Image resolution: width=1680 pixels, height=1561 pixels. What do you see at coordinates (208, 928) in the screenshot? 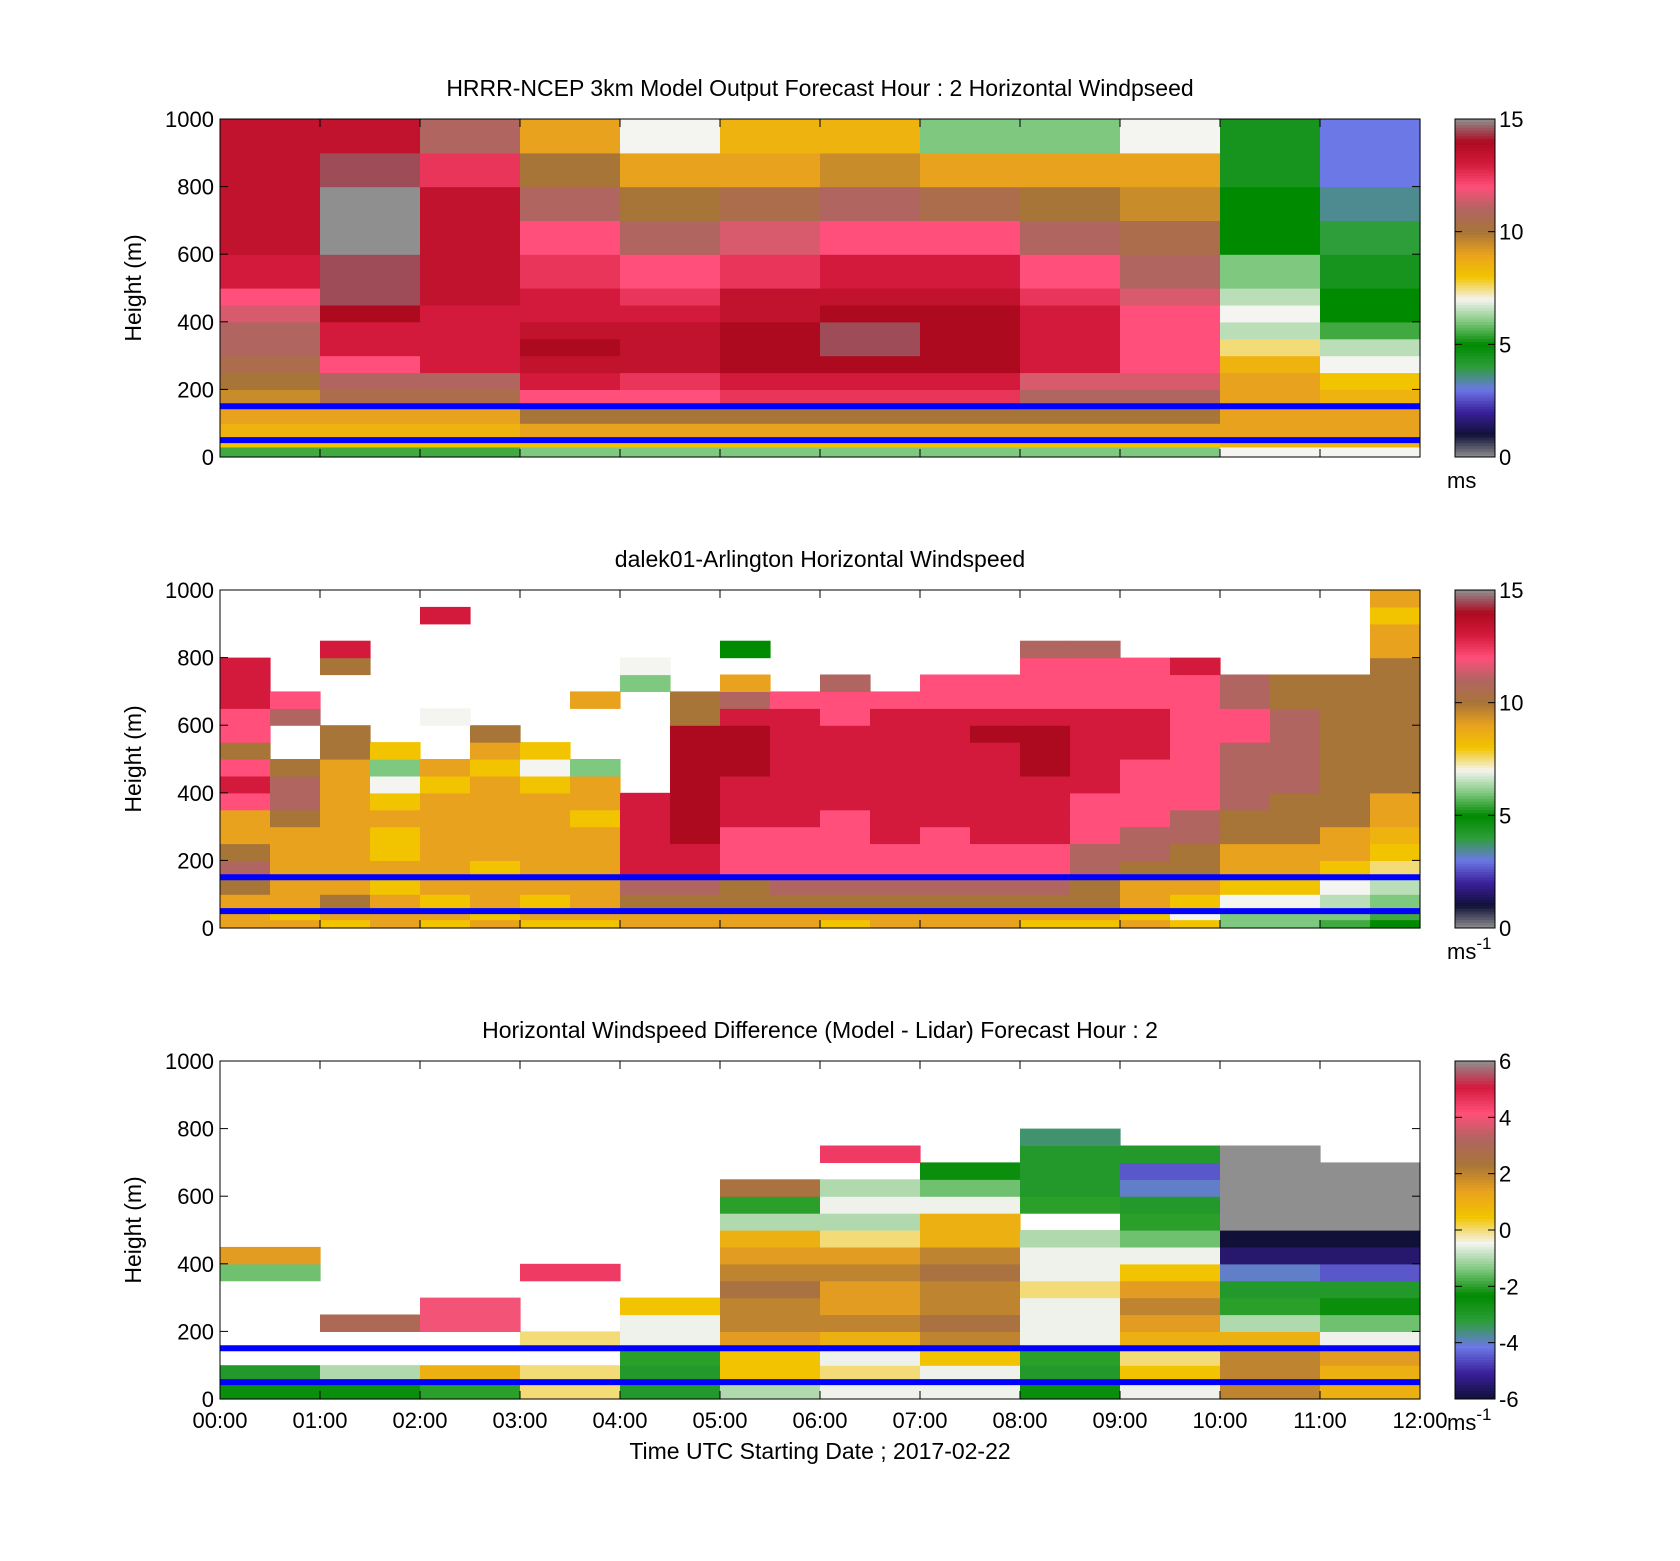
I see `y-tick-label: 0` at bounding box center [208, 928].